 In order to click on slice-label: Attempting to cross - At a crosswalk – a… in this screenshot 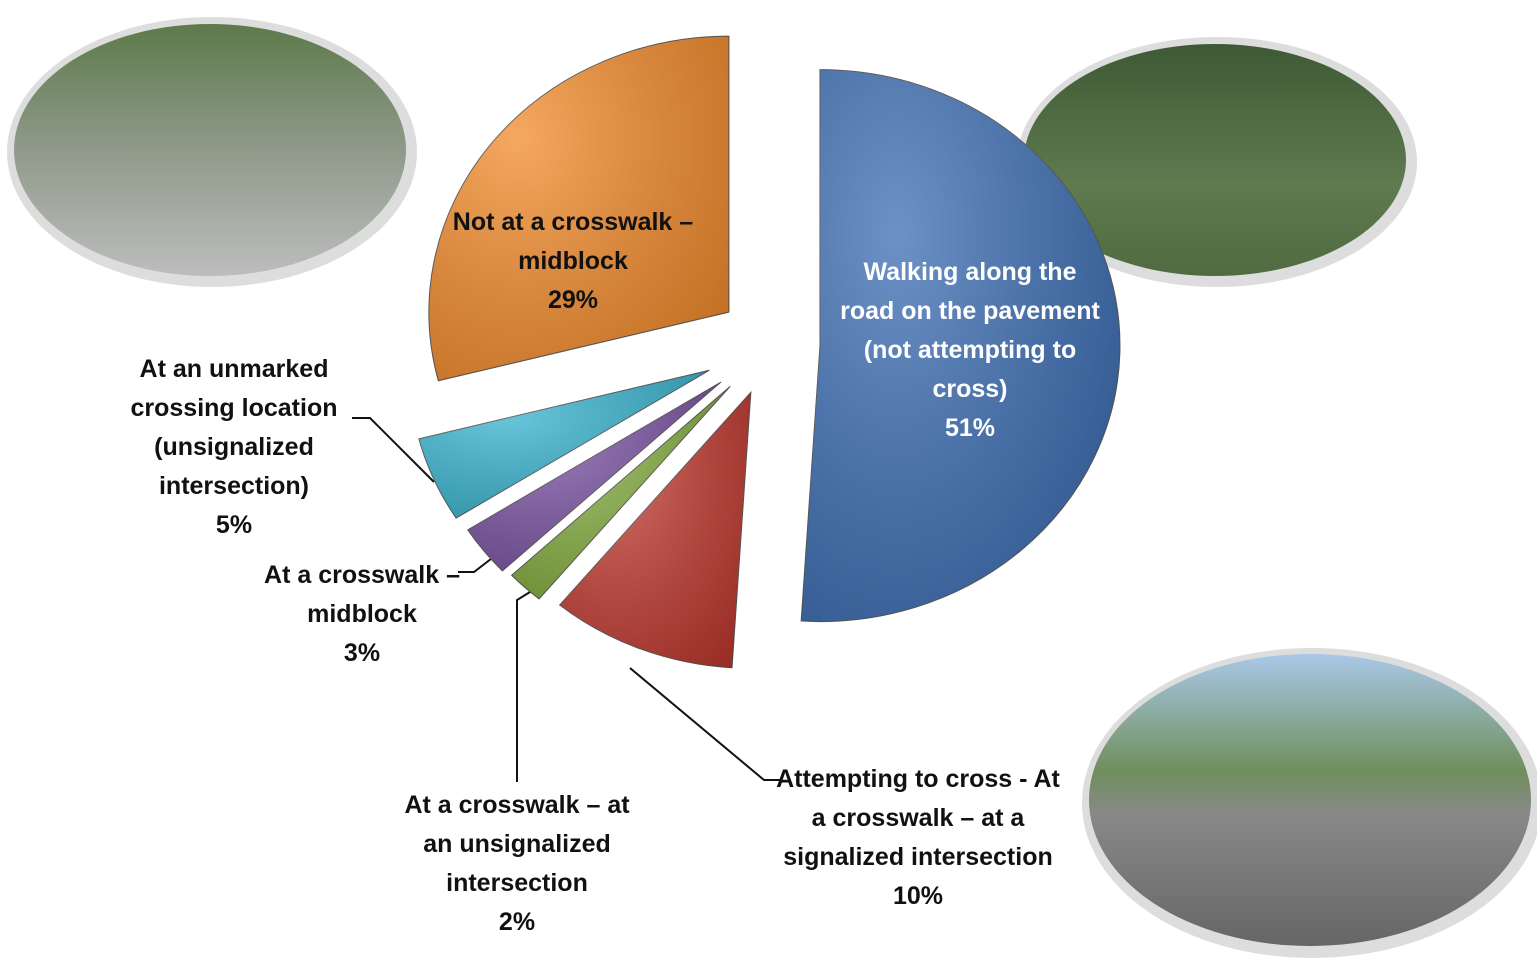, I will do `click(918, 838)`.